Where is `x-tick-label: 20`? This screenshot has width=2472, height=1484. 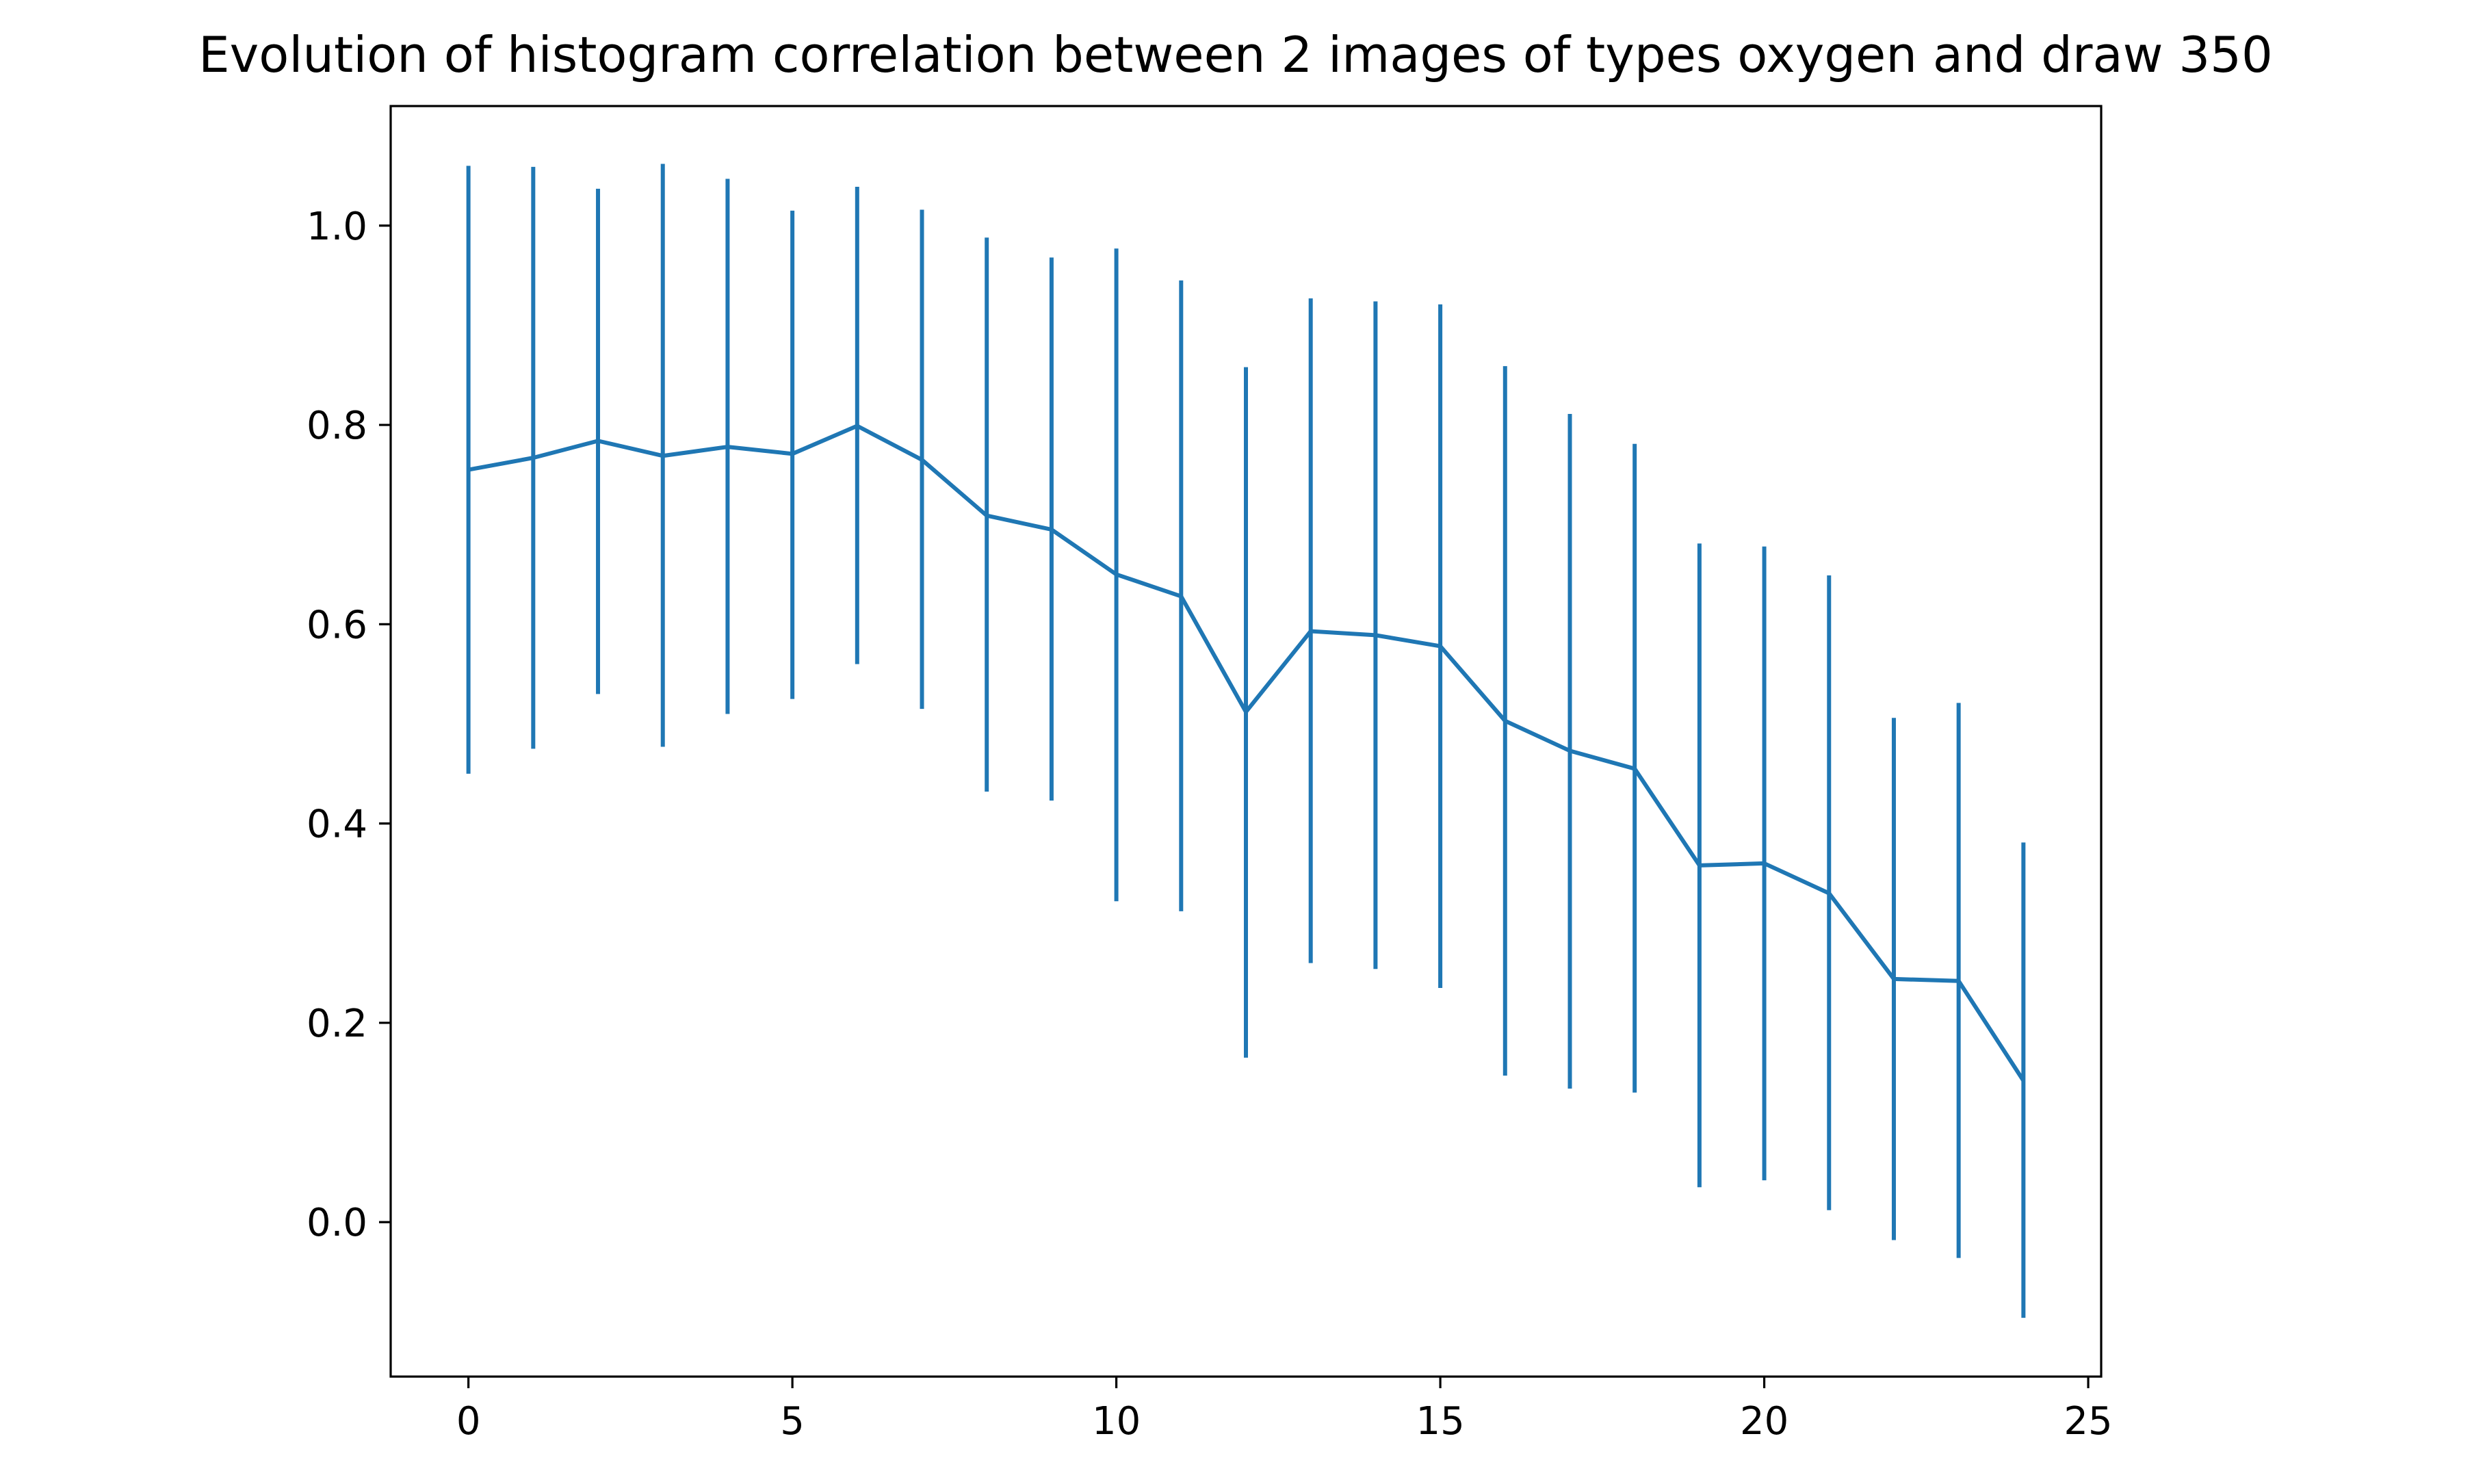
x-tick-label: 20 is located at coordinates (1764, 1421).